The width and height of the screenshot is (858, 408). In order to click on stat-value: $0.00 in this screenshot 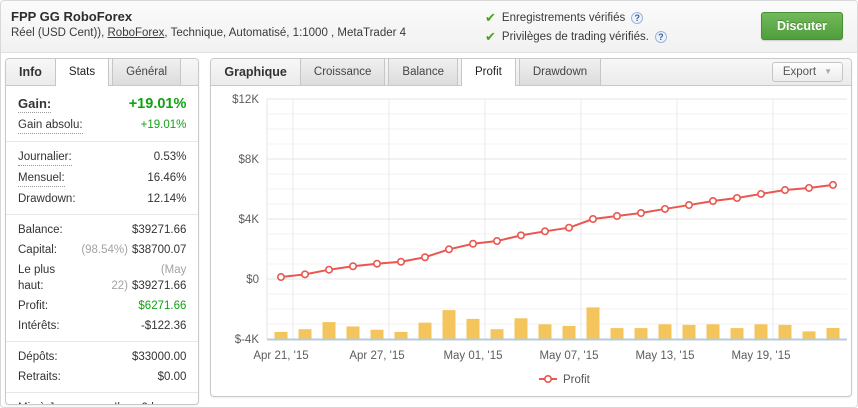, I will do `click(172, 377)`.